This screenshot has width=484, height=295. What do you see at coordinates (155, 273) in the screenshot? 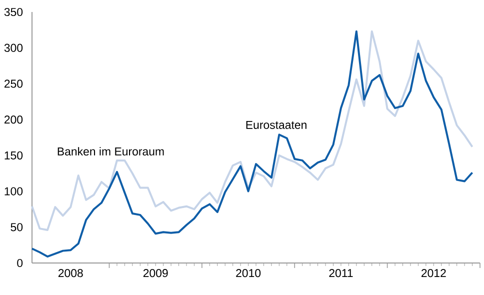
I see `x-tick-label: 2009` at bounding box center [155, 273].